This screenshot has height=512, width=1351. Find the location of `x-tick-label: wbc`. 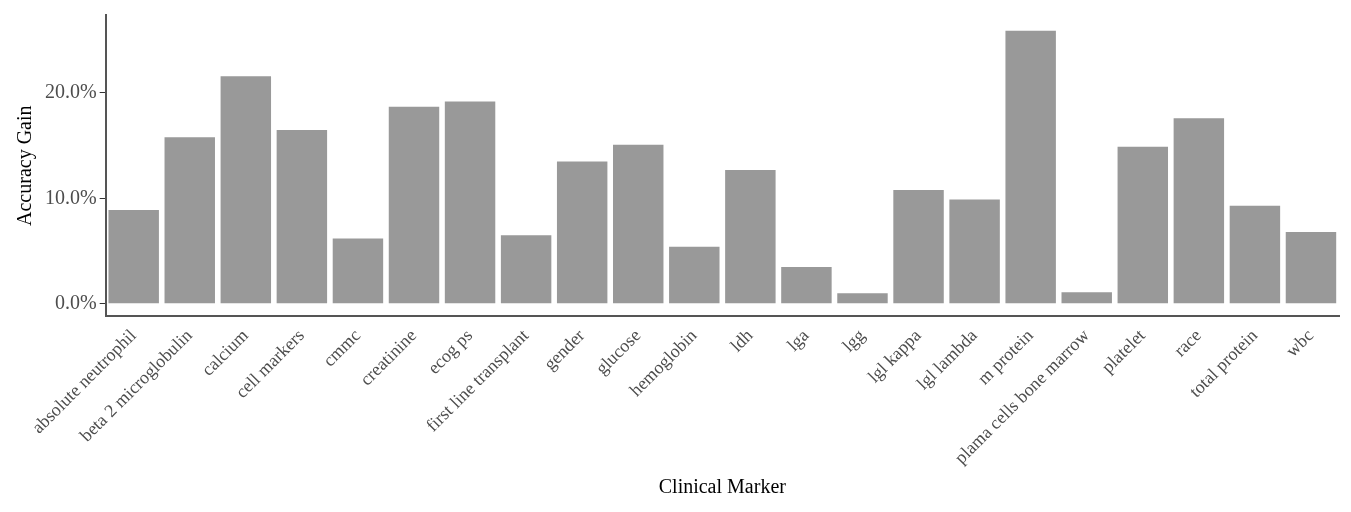

x-tick-label: wbc is located at coordinates (1299, 343).